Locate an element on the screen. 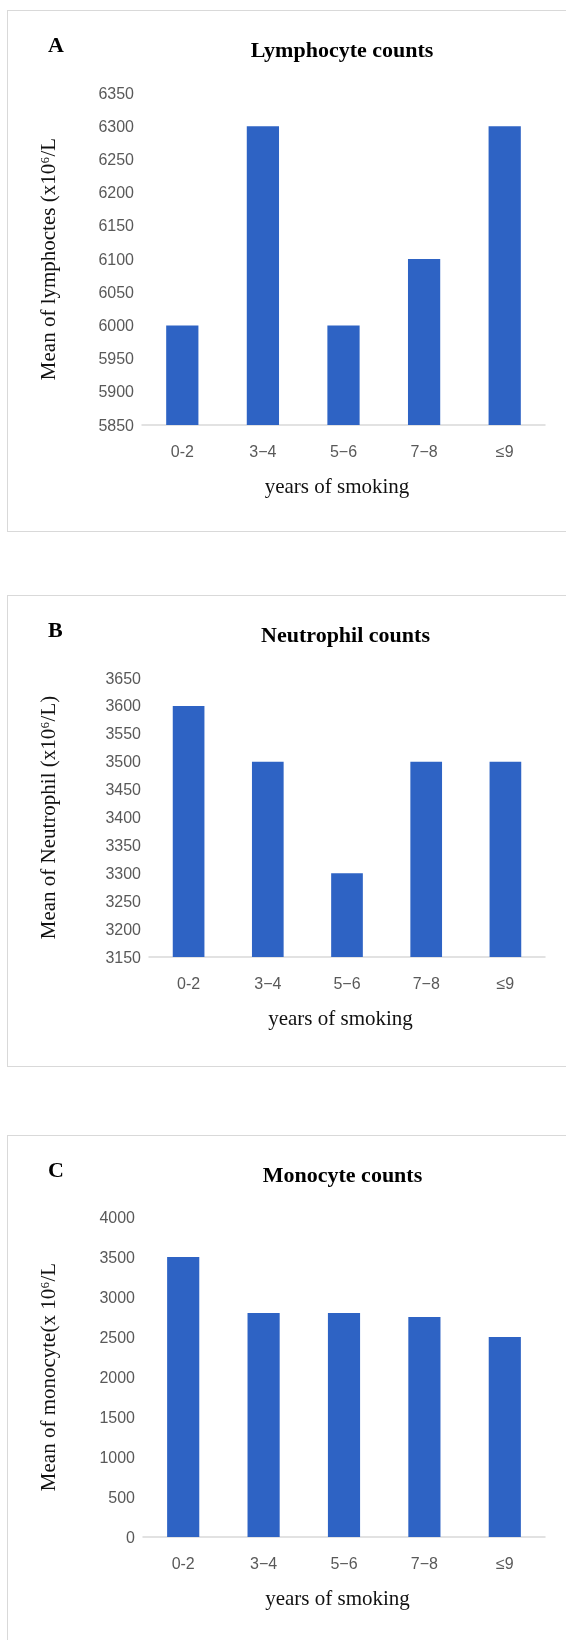  y-axis-title: Mean of lymphoctes (x10⁶/L is located at coordinates (47, 259).